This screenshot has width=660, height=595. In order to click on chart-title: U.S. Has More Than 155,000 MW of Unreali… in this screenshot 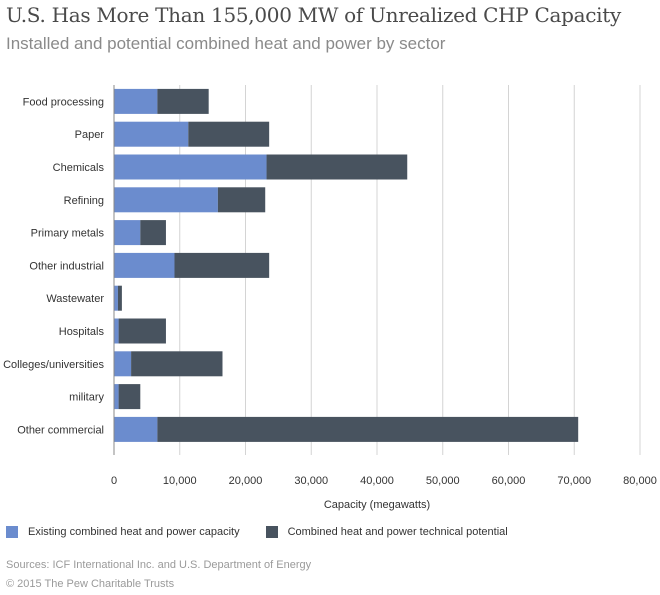, I will do `click(314, 15)`.